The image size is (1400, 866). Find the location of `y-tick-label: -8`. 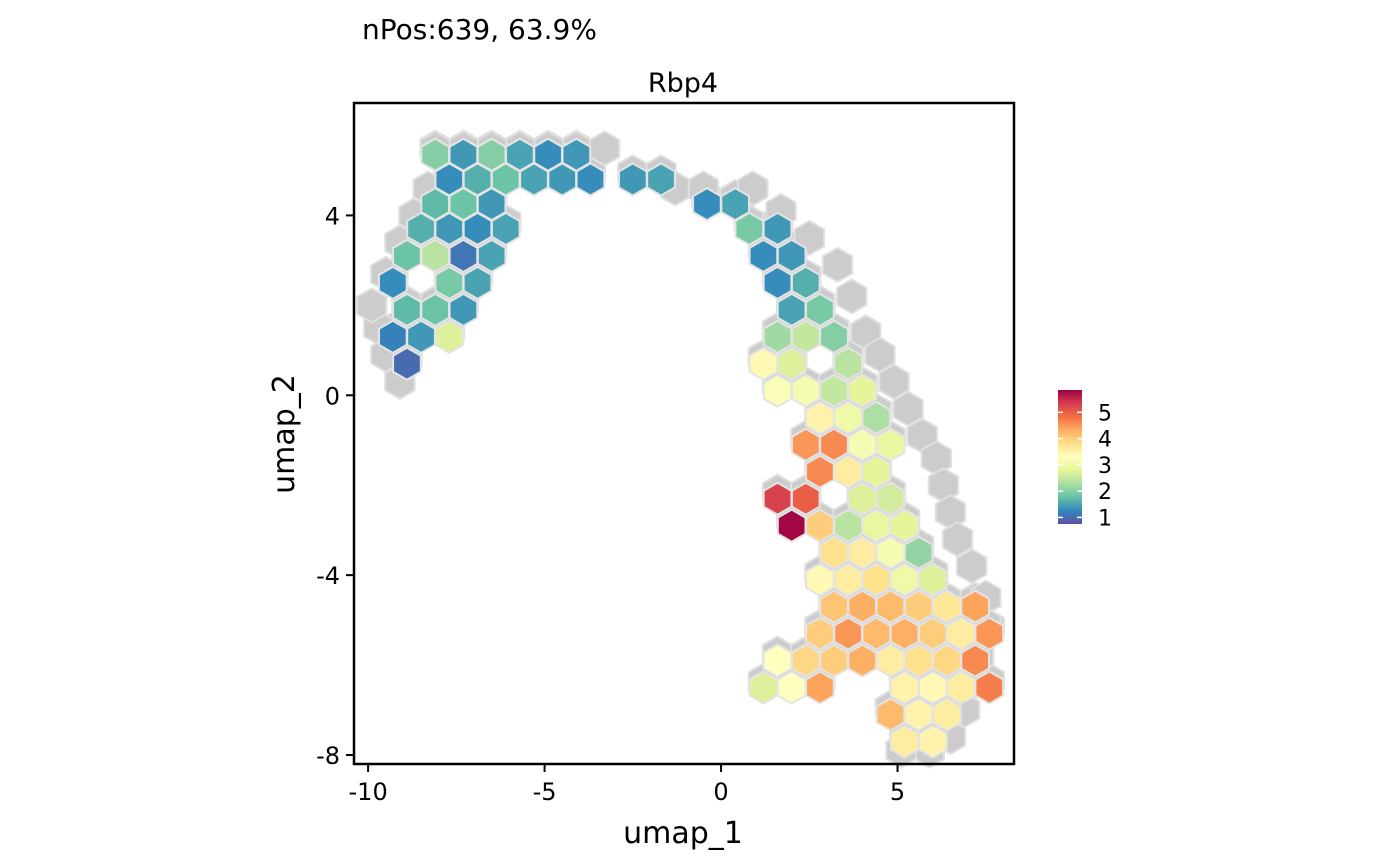

y-tick-label: -8 is located at coordinates (328, 756).